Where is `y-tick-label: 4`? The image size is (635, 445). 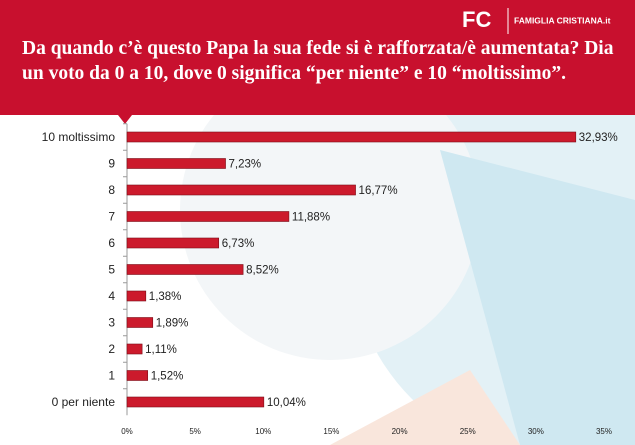 y-tick-label: 4 is located at coordinates (111, 296).